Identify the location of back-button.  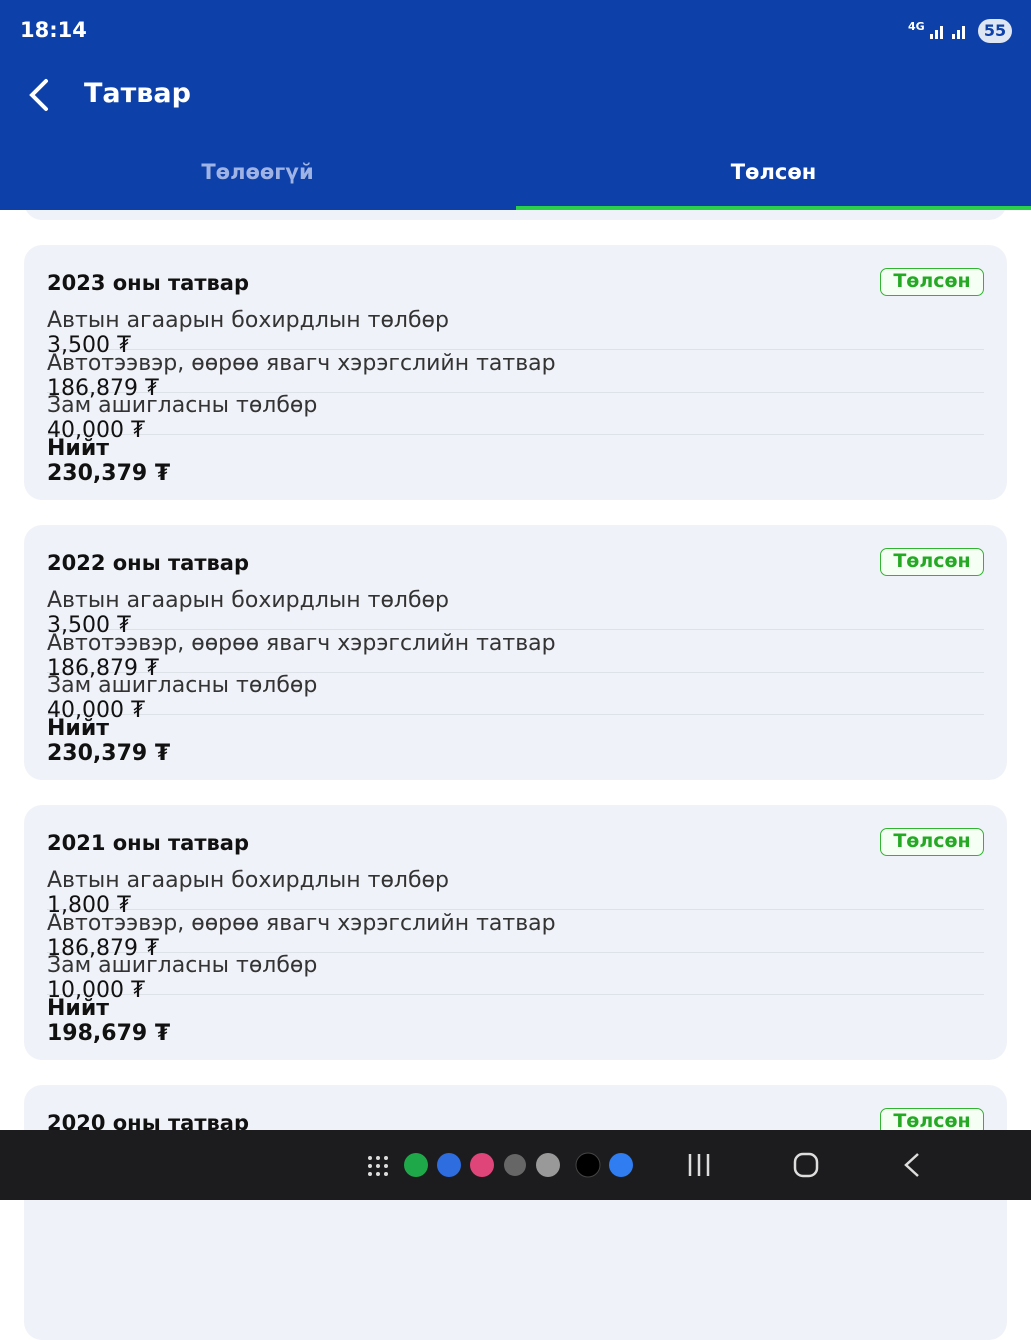
(40, 95).